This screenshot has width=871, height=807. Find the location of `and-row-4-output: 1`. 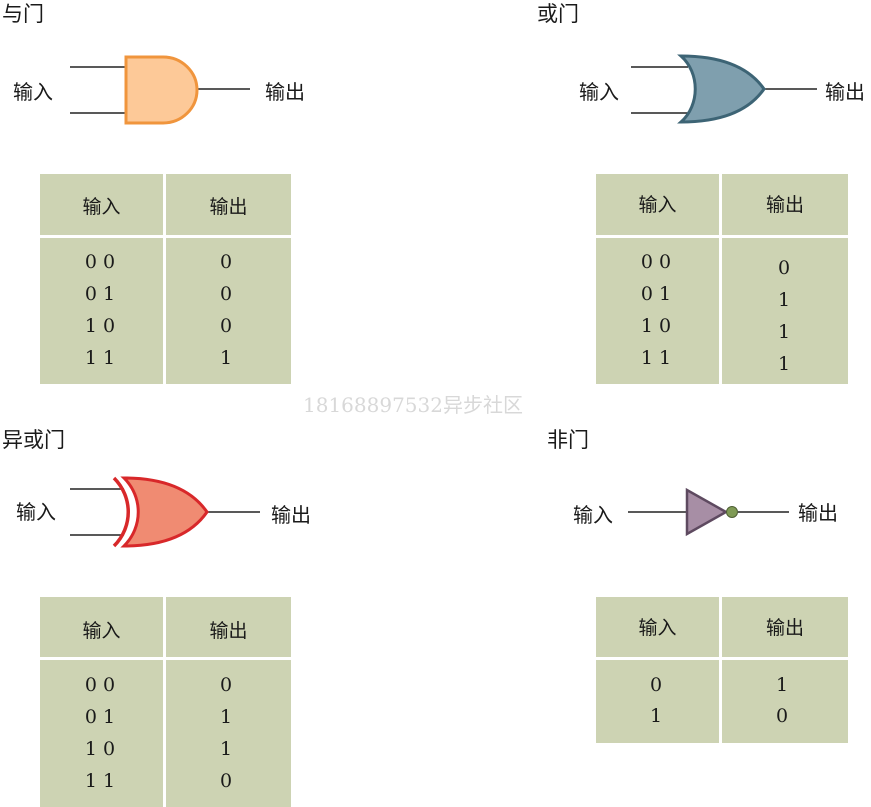

and-row-4-output: 1 is located at coordinates (226, 358).